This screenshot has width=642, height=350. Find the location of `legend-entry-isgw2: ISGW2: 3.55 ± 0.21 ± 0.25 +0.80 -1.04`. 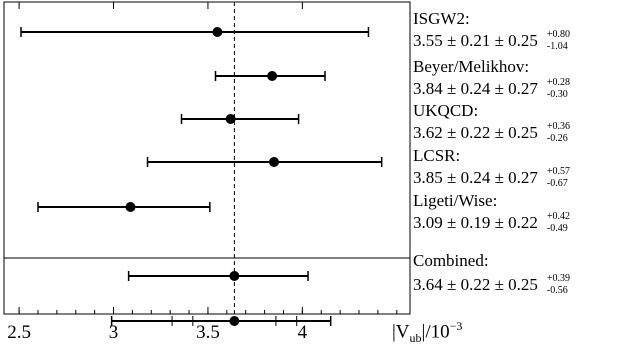

legend-entry-isgw2: ISGW2: 3.55 ± 0.21 ± 0.25 +0.80 -1.04 is located at coordinates (491, 31).